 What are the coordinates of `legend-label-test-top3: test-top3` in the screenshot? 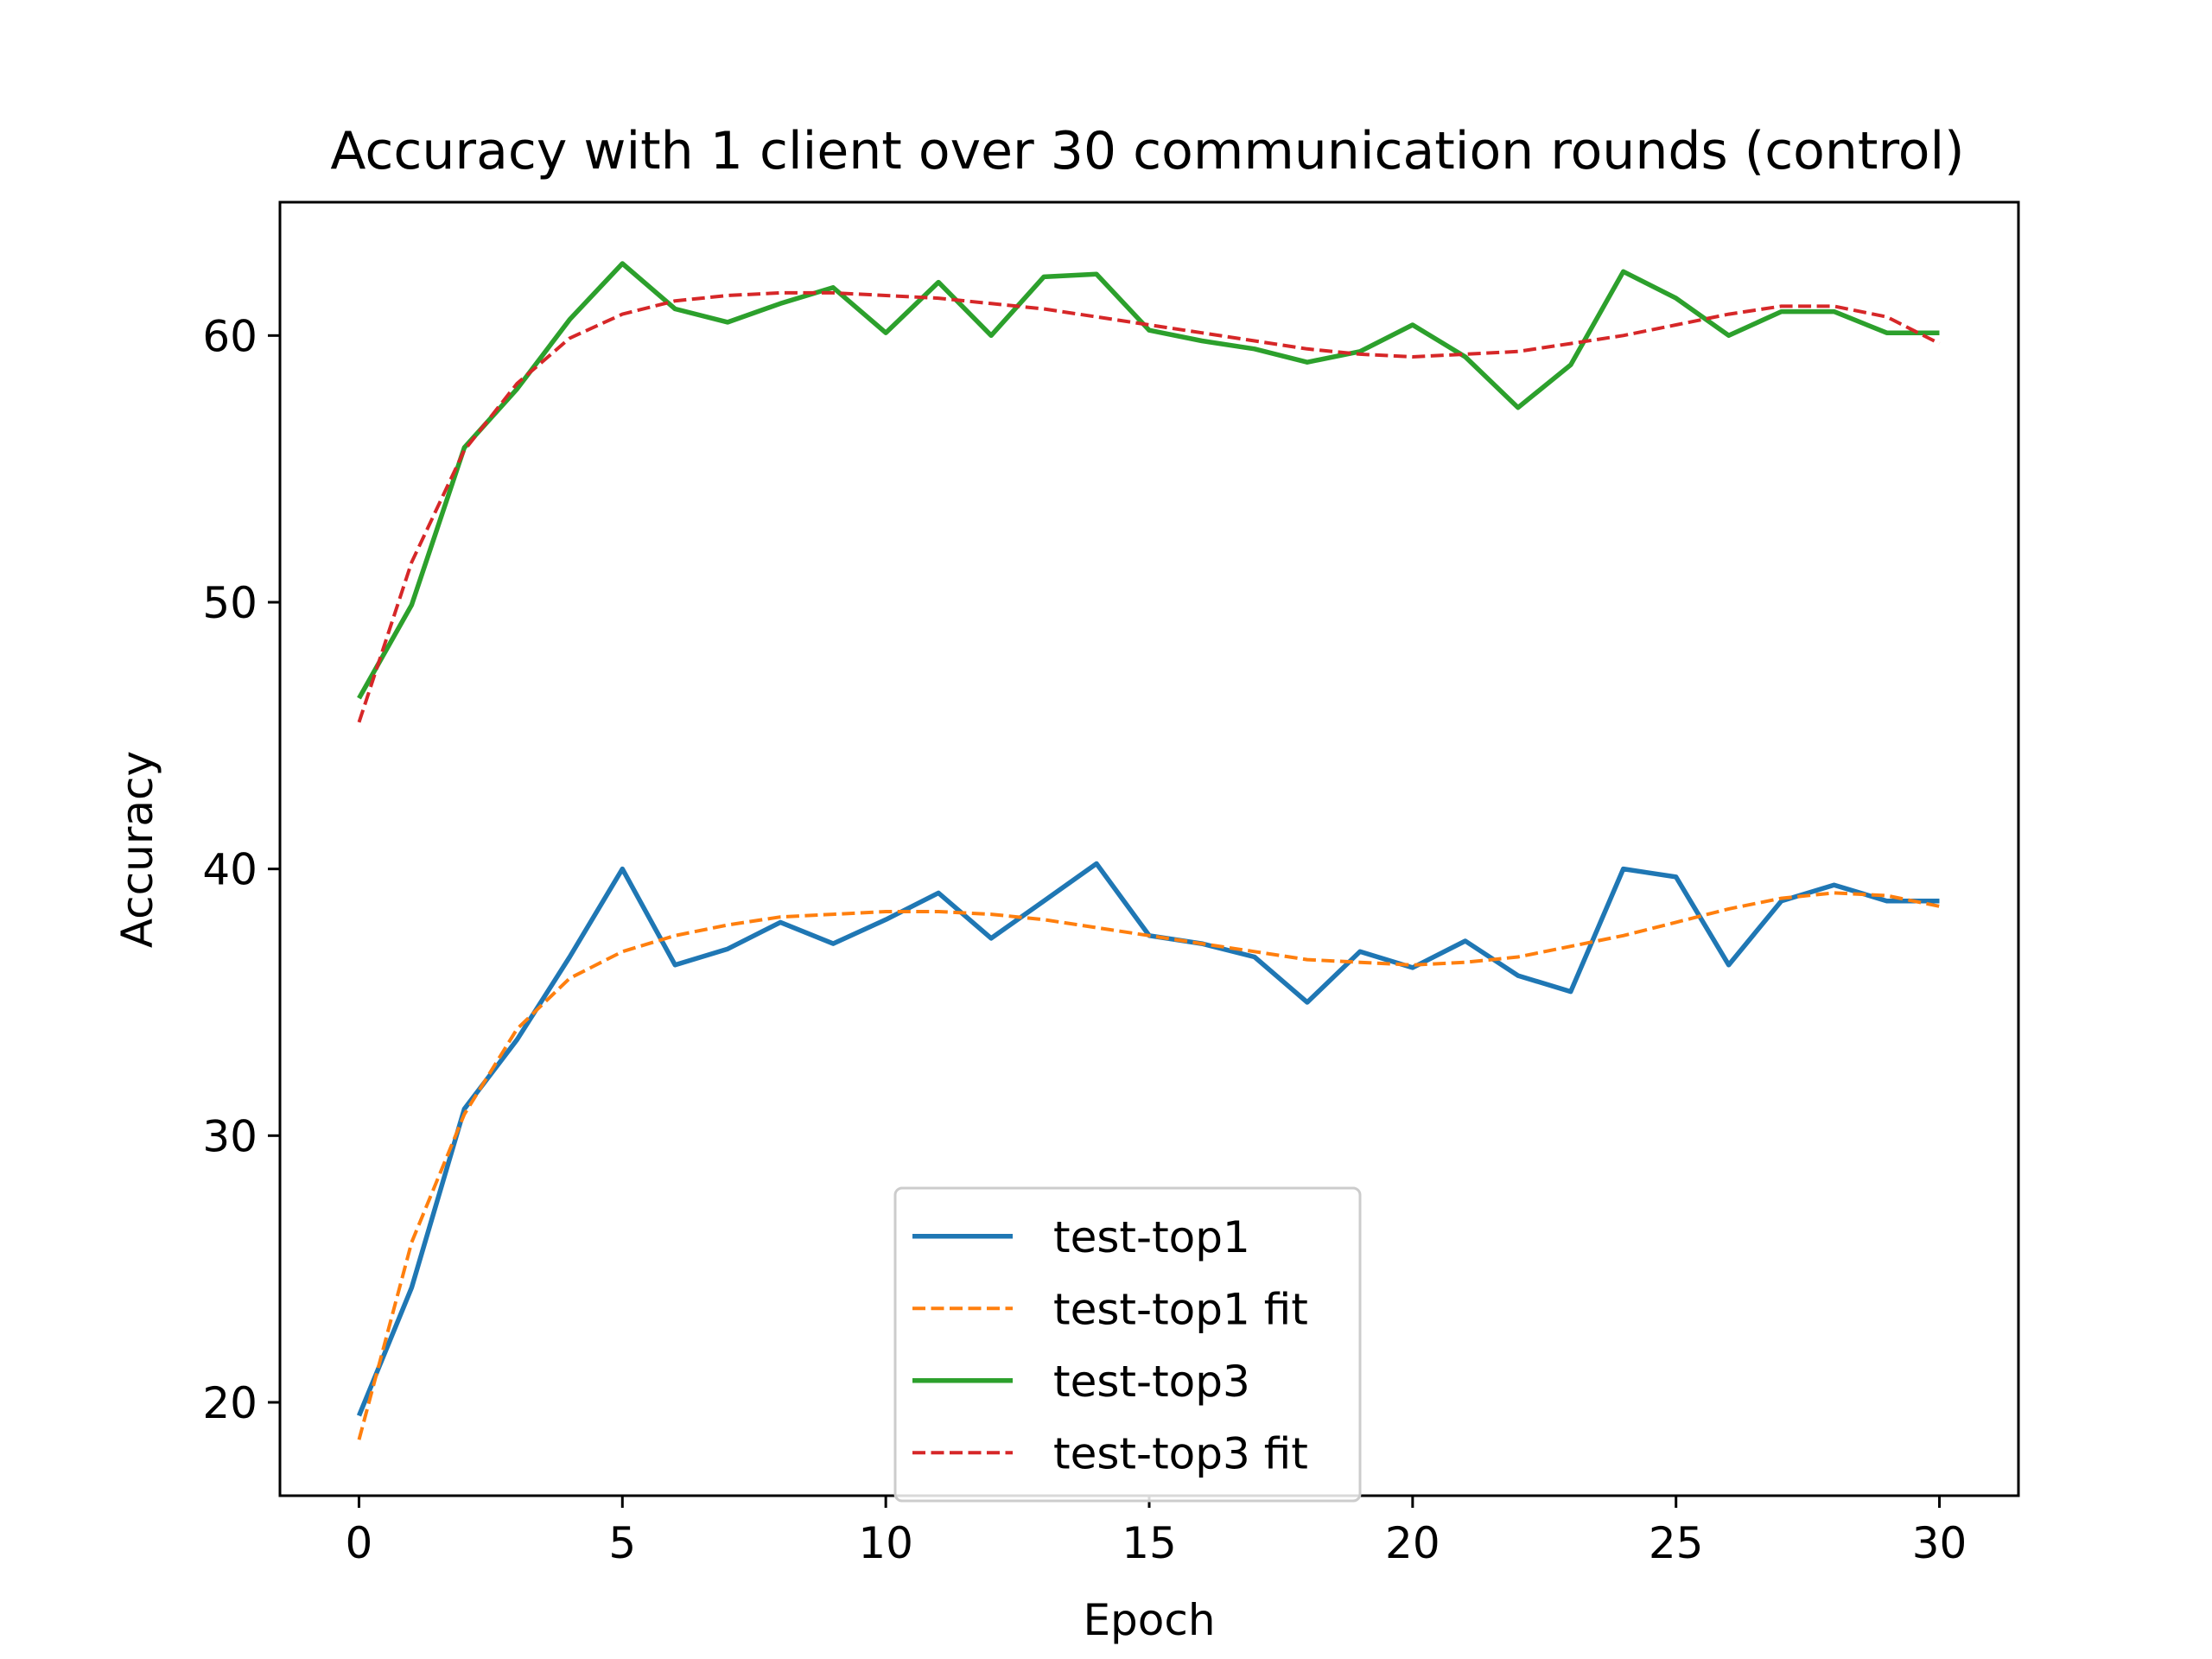 It's located at (1151, 1382).